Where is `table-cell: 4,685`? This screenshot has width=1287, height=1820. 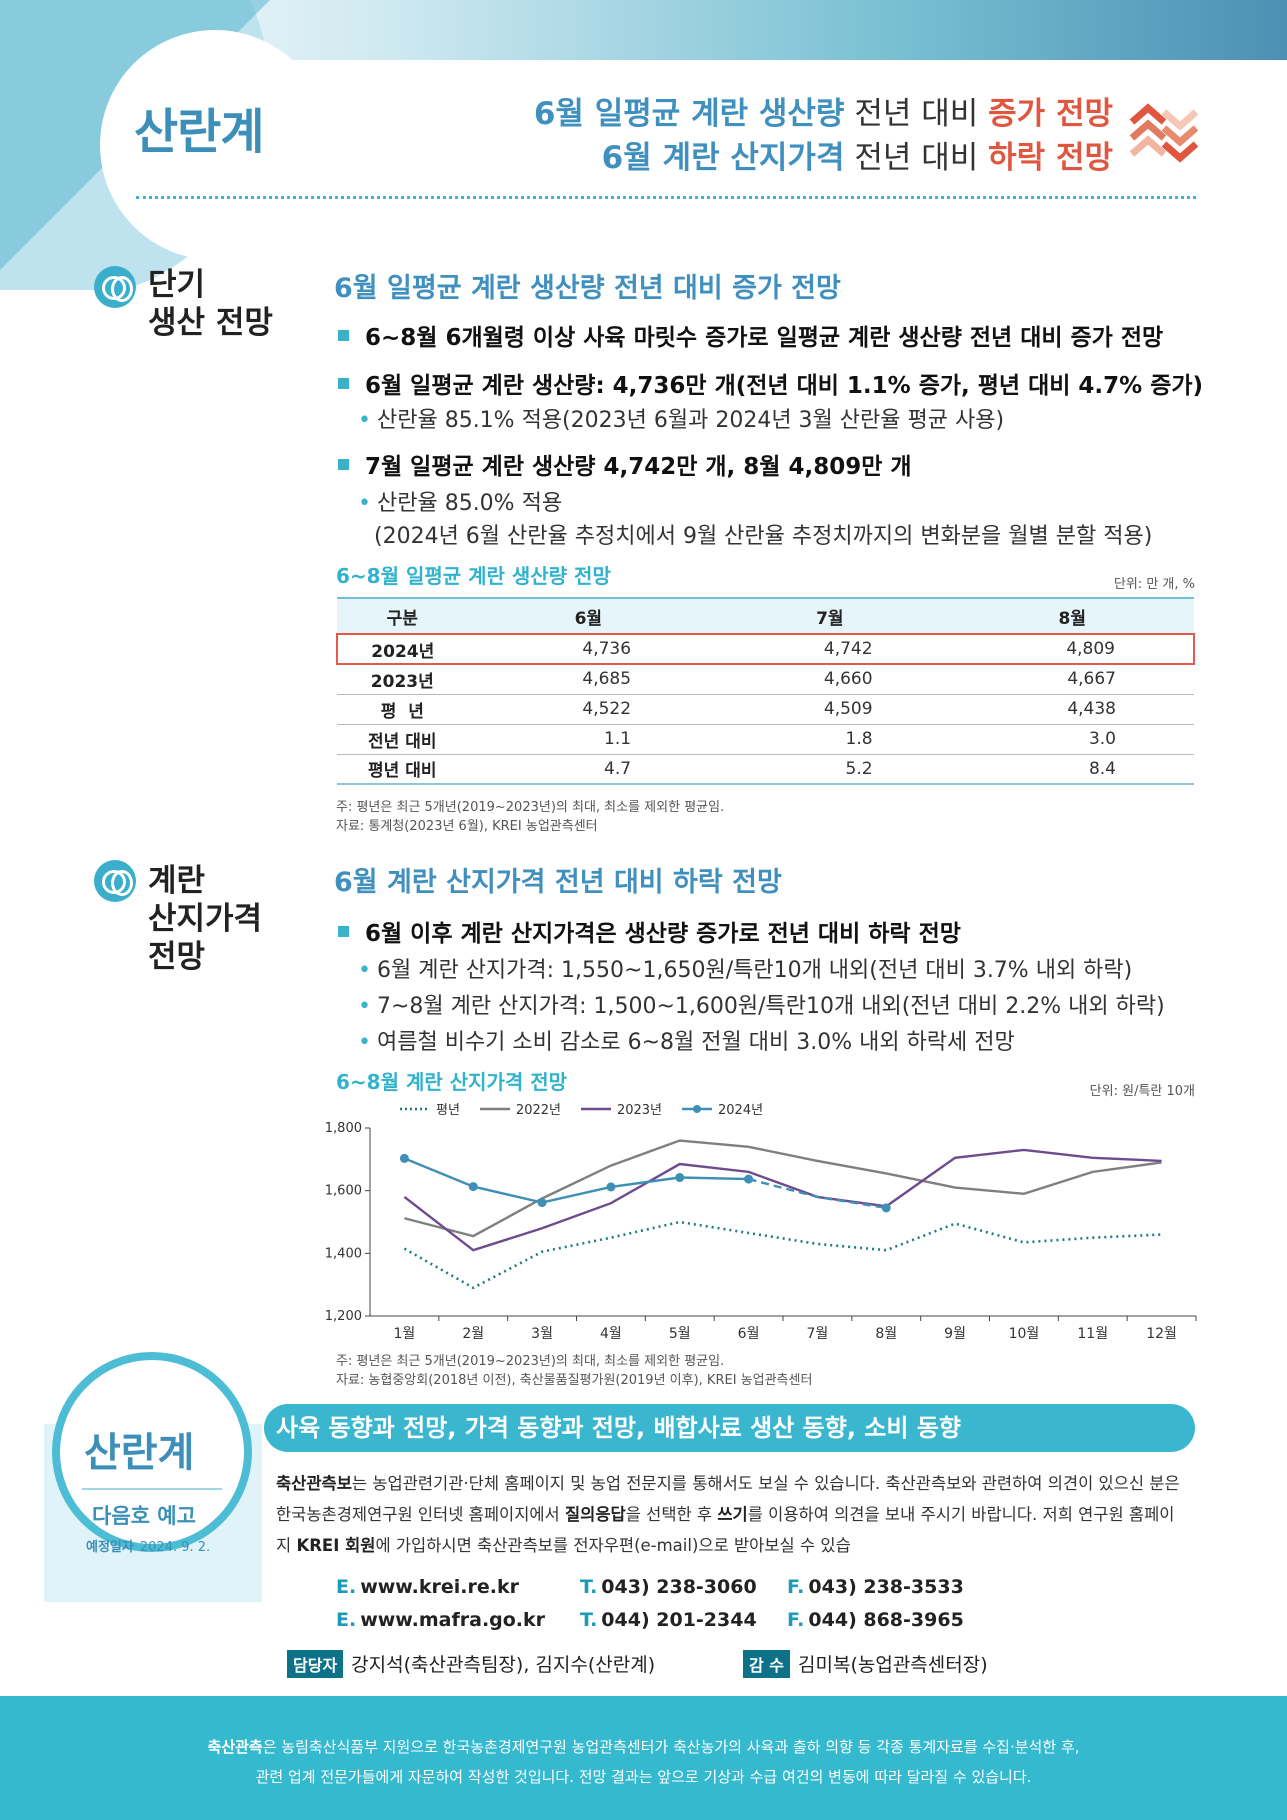
table-cell: 4,685 is located at coordinates (588, 679).